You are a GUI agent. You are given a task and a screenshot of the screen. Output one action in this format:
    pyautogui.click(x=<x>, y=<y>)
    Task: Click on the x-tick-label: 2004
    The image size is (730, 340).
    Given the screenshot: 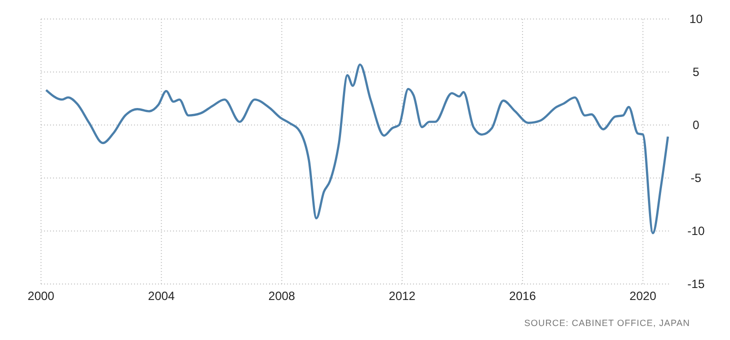 What is the action you would take?
    pyautogui.click(x=162, y=296)
    